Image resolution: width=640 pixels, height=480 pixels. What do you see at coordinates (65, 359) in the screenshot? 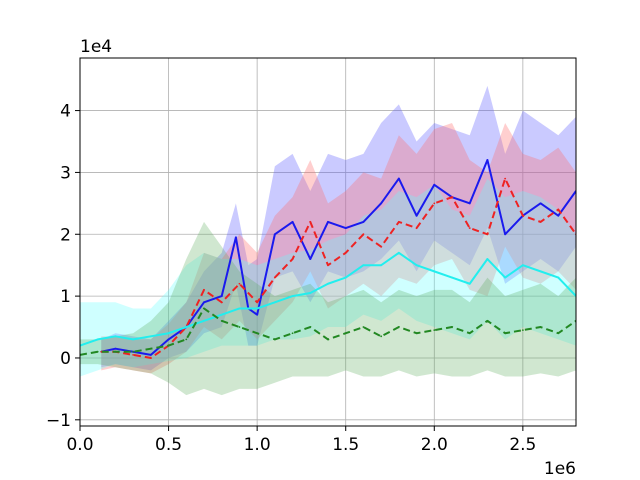
I see `y-tick-label: 0` at bounding box center [65, 359].